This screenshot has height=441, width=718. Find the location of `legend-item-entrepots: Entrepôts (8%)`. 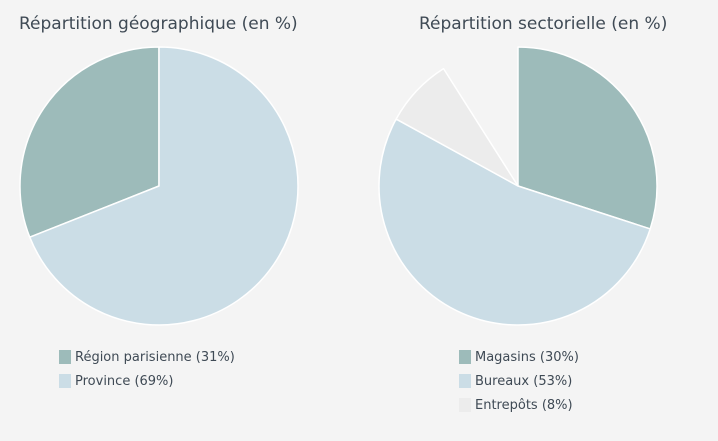

legend-item-entrepots: Entrepôts (8%) is located at coordinates (519, 405).